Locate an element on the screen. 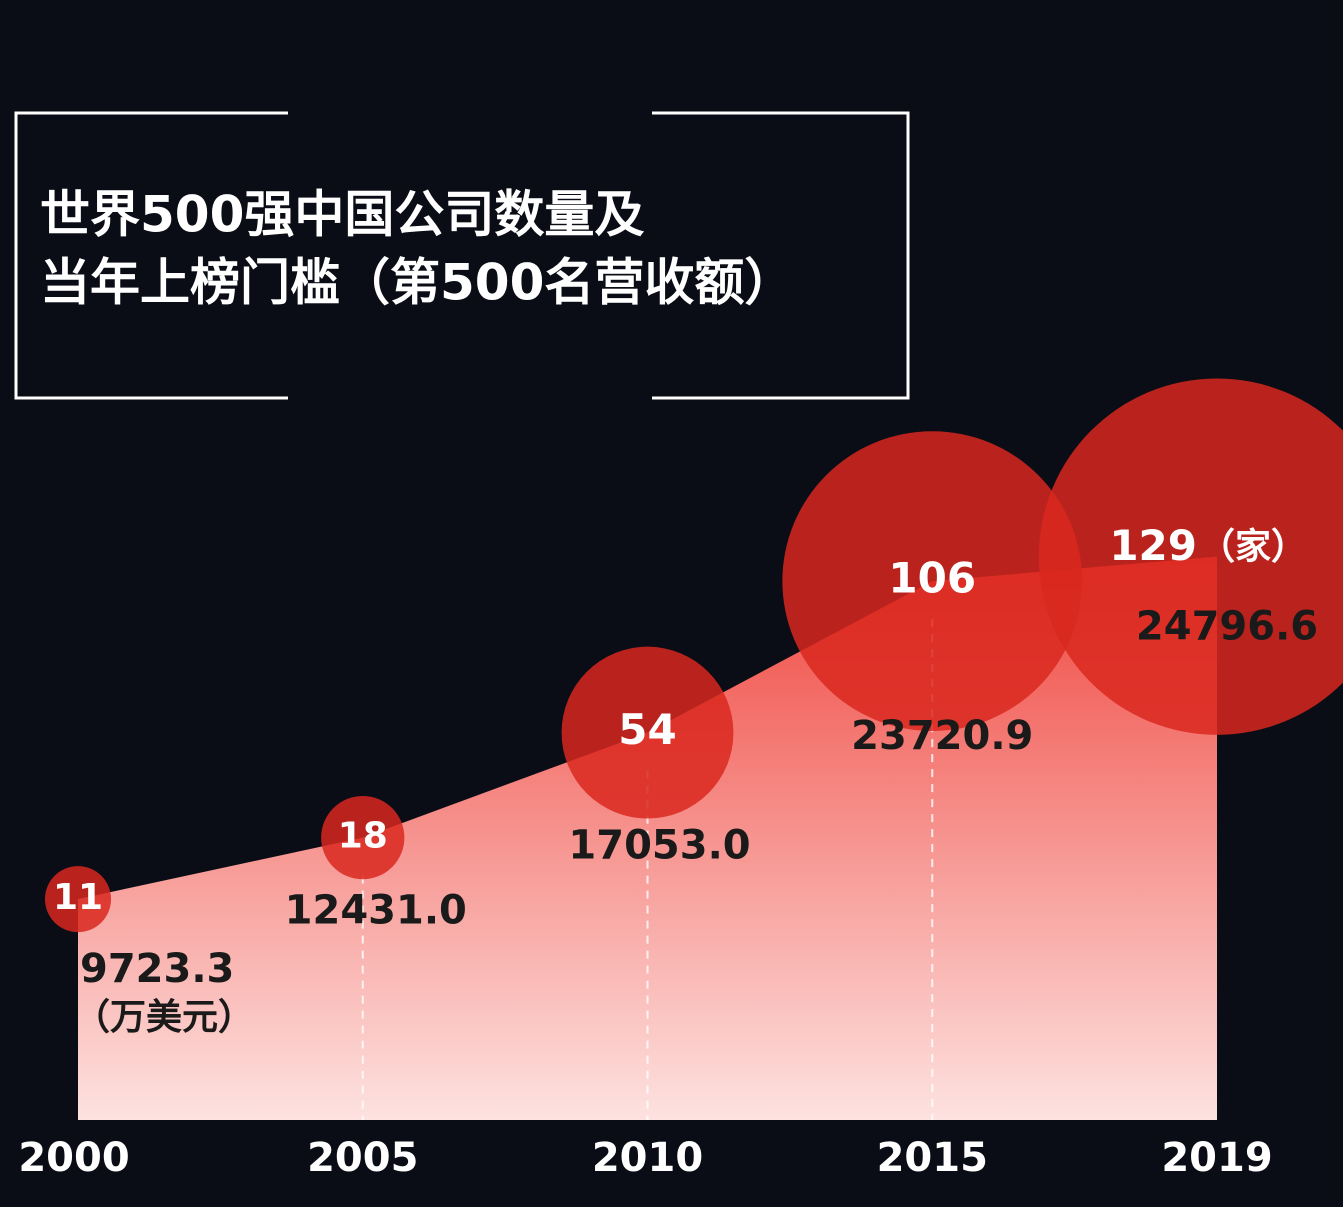  chart-title: 世界500强中国公司数量及 is located at coordinates (342, 215).